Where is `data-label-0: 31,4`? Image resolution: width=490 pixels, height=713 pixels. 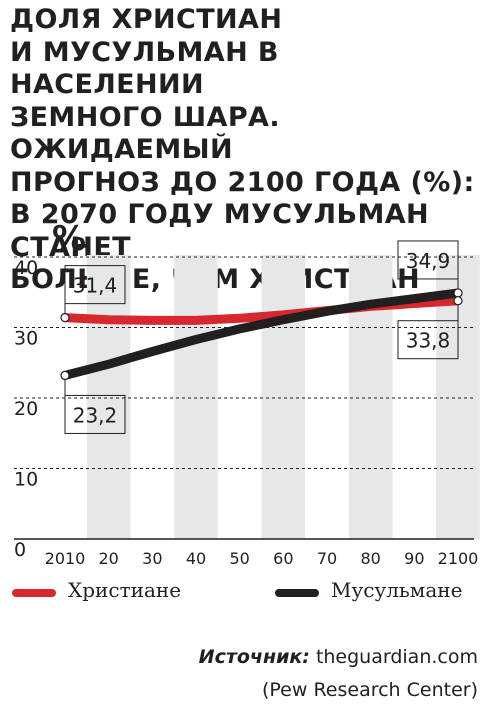
data-label-0: 31,4 is located at coordinates (95, 286).